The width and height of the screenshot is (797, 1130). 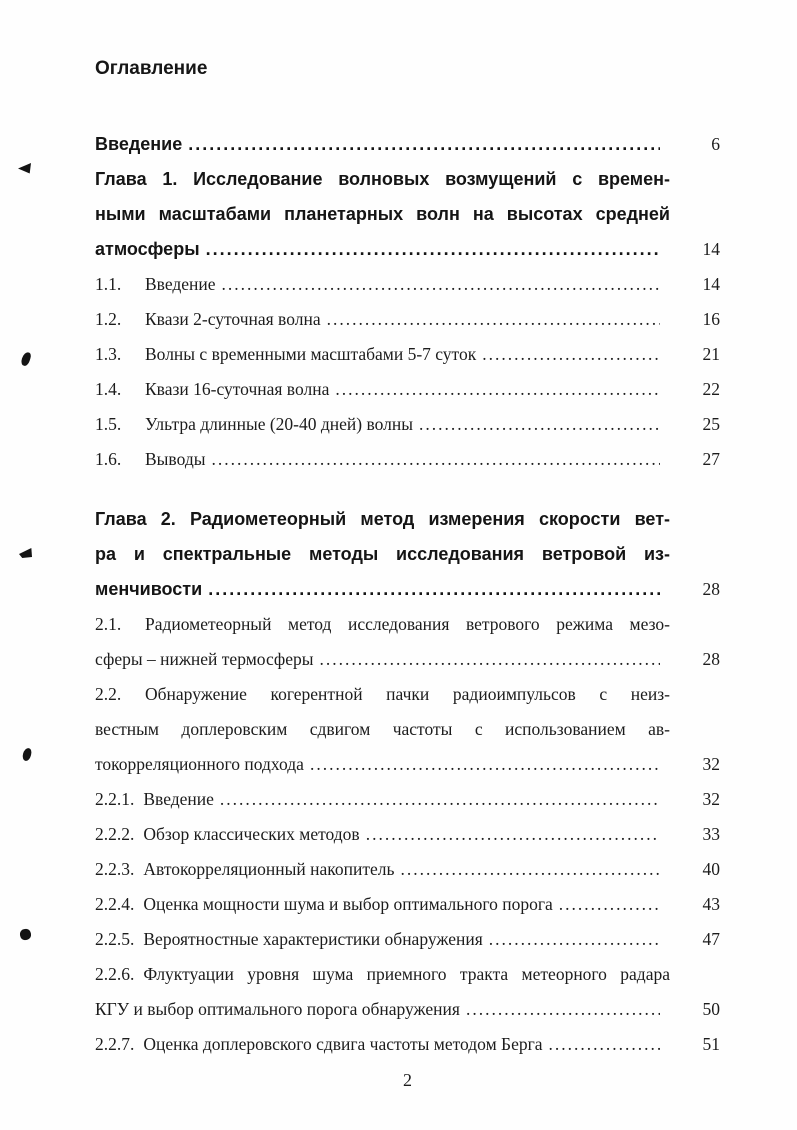 I want to click on toc-item-number: 1.5., so click(x=108, y=424).